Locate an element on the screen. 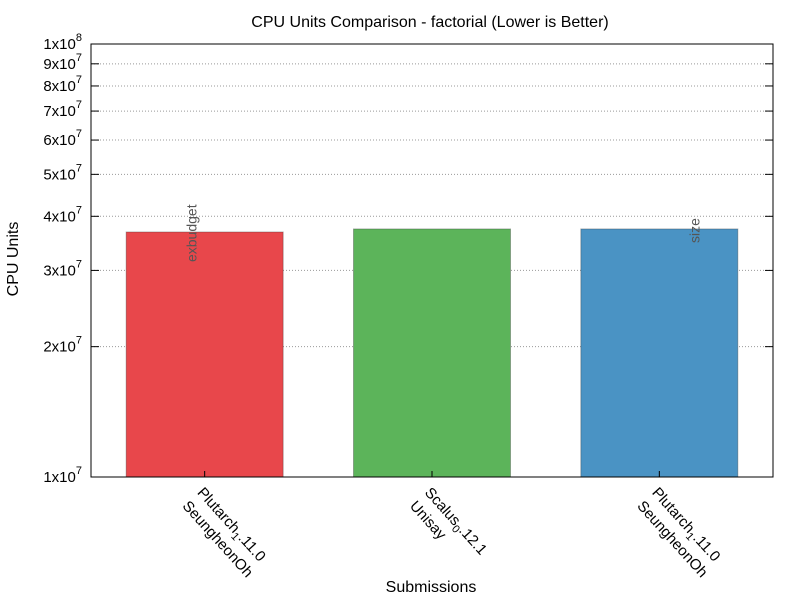  y-tick-label: 5x10⁷ is located at coordinates (62, 172).